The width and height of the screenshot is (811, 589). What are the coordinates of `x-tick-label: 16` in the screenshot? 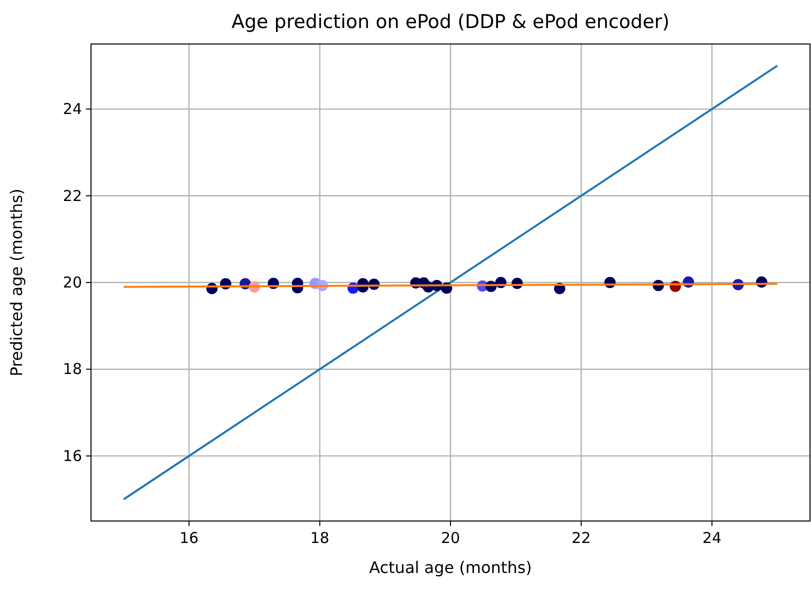 It's located at (189, 538).